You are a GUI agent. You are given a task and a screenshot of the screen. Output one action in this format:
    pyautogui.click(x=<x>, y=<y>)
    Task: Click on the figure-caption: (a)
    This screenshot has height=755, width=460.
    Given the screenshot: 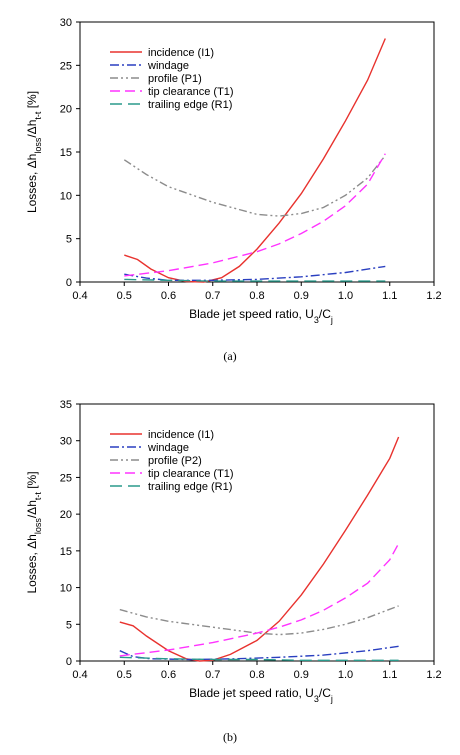 What is the action you would take?
    pyautogui.click(x=229, y=356)
    